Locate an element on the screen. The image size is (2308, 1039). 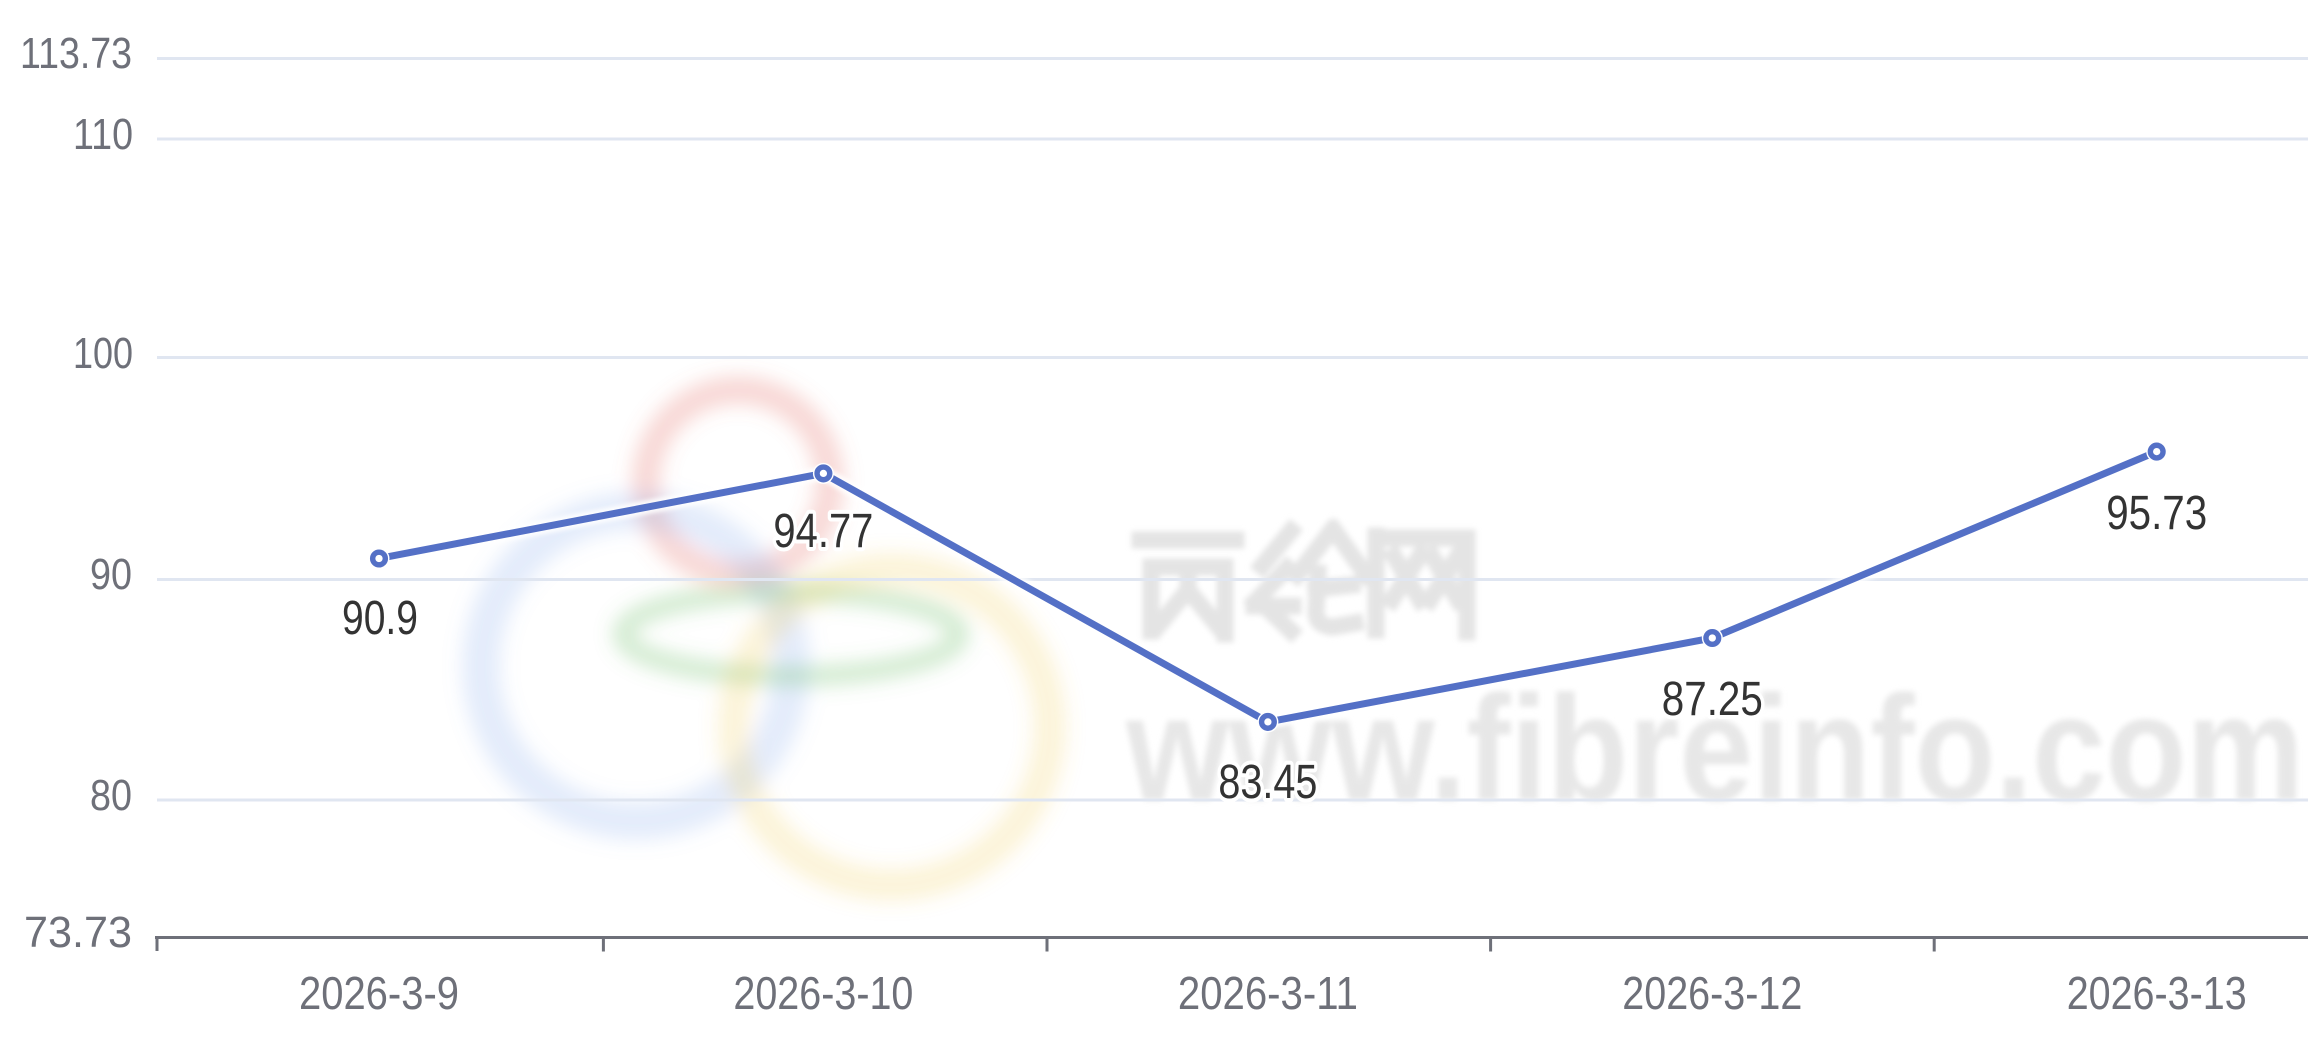
svg-text: 87.25 is located at coordinates (1712, 699).